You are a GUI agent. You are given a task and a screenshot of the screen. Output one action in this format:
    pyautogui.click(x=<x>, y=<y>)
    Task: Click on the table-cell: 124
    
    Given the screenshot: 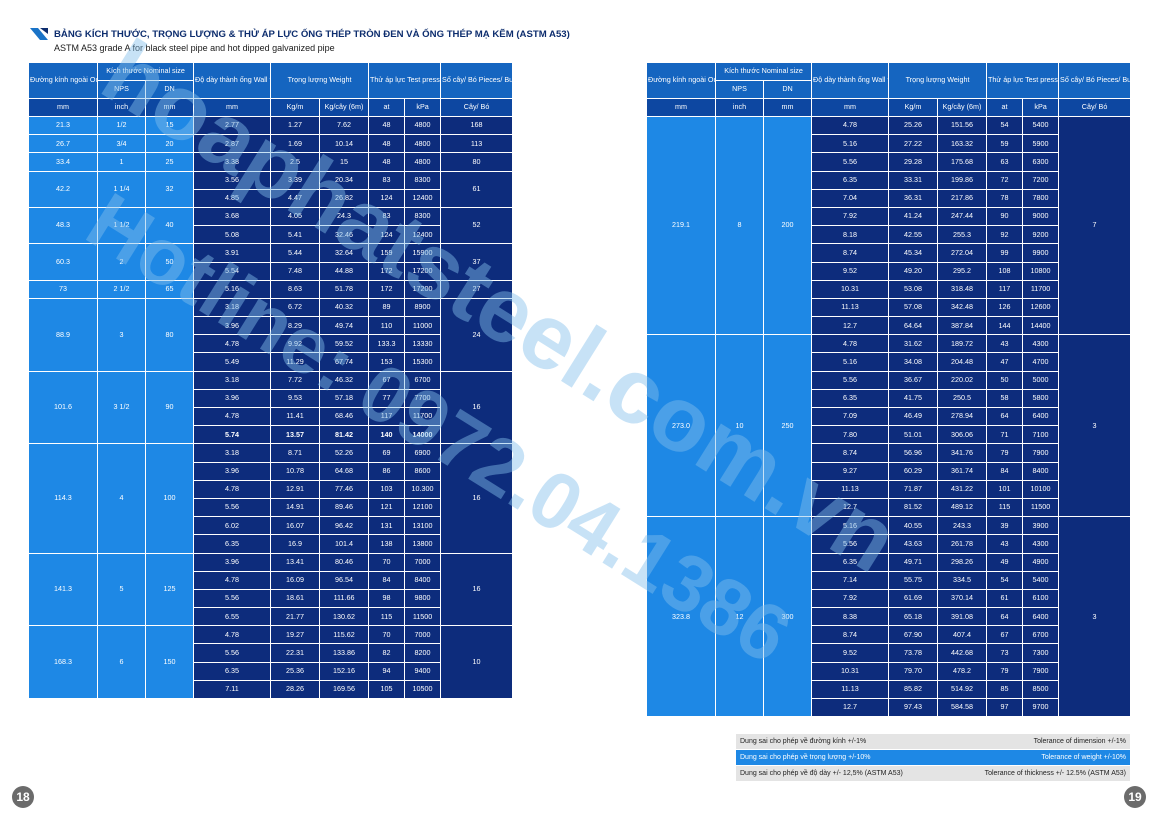 What is the action you would take?
    pyautogui.click(x=387, y=198)
    